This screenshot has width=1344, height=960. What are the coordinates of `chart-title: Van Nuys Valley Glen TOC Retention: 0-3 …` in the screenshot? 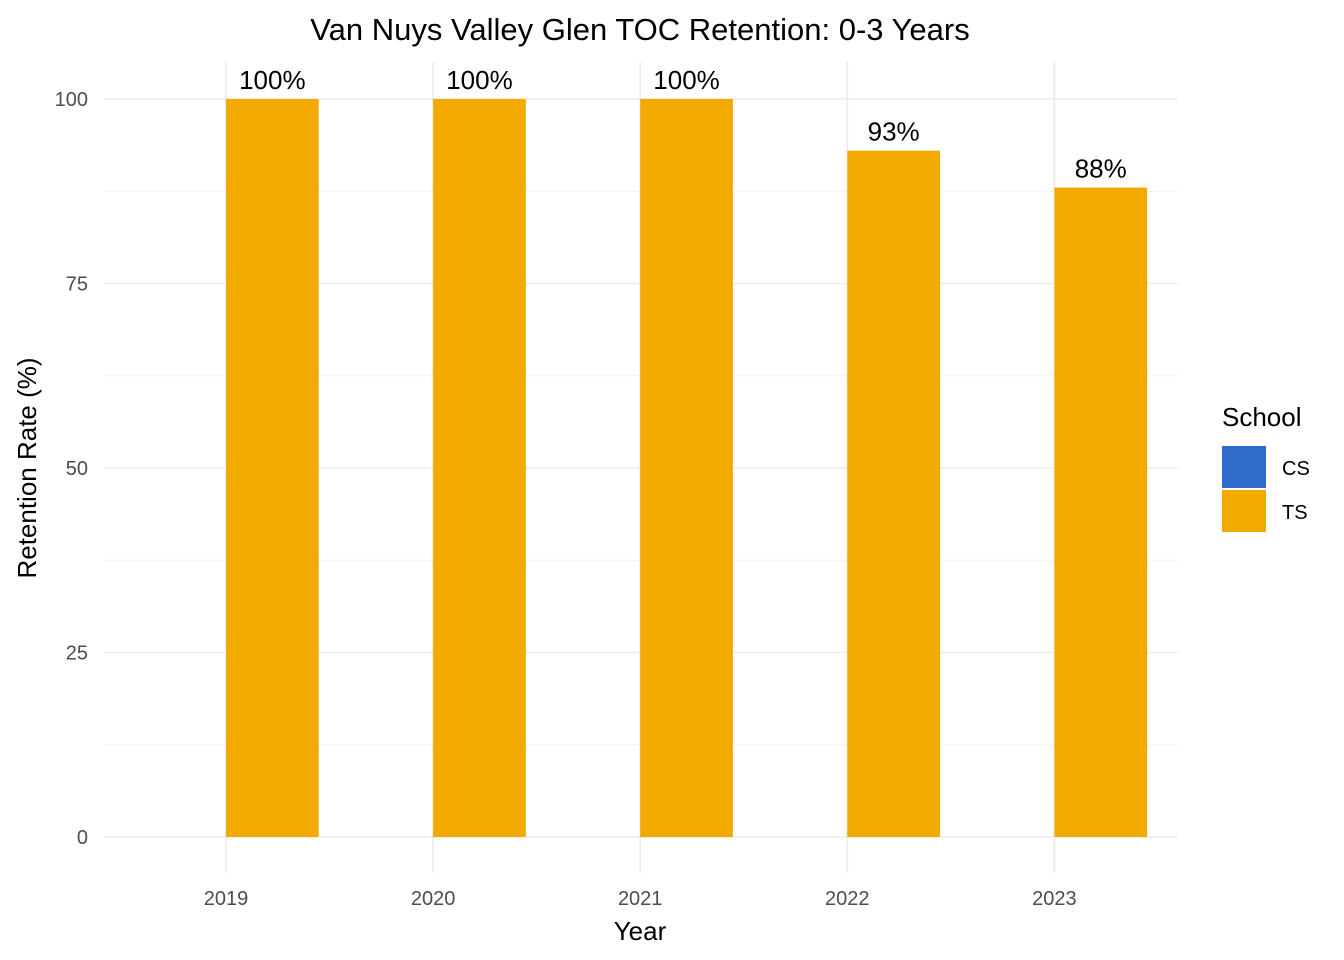 It's located at (639, 29).